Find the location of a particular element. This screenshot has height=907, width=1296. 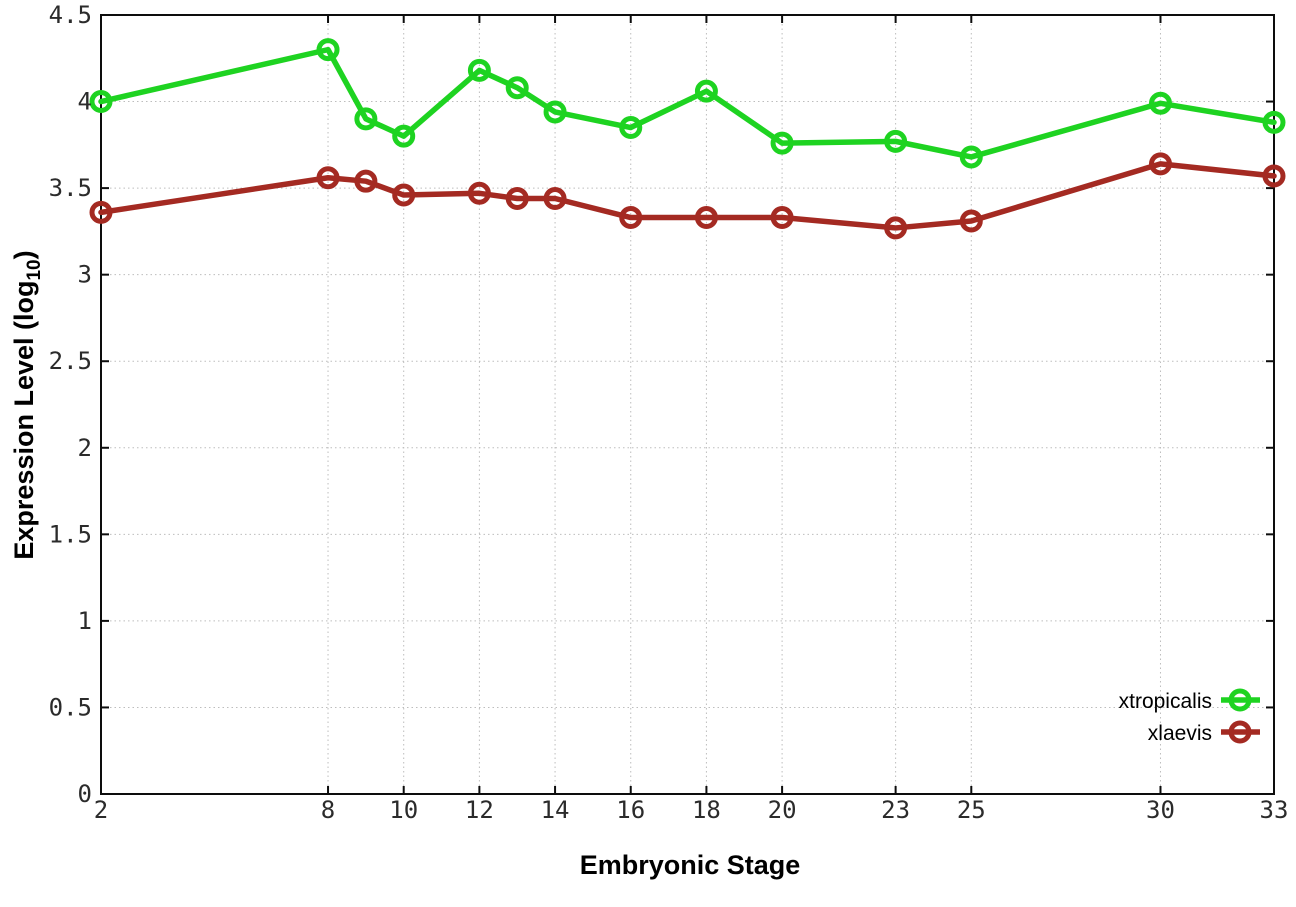

y-axis-title-subscript: 10 is located at coordinates (34, 269).